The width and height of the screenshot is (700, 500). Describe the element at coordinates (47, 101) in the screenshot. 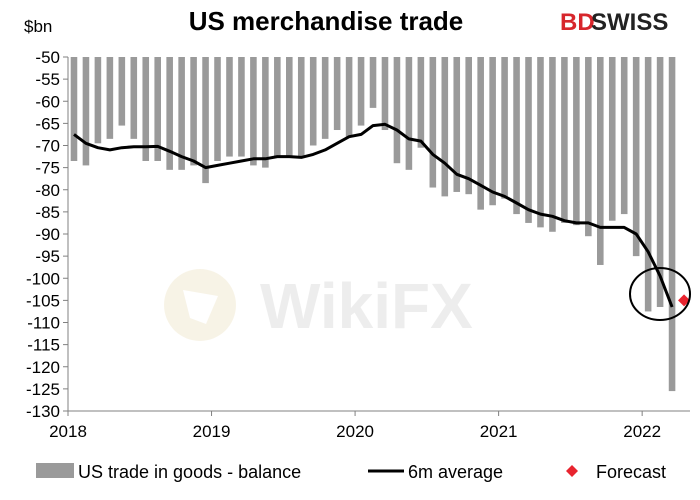

I see `y-tick-label: -60` at that location.